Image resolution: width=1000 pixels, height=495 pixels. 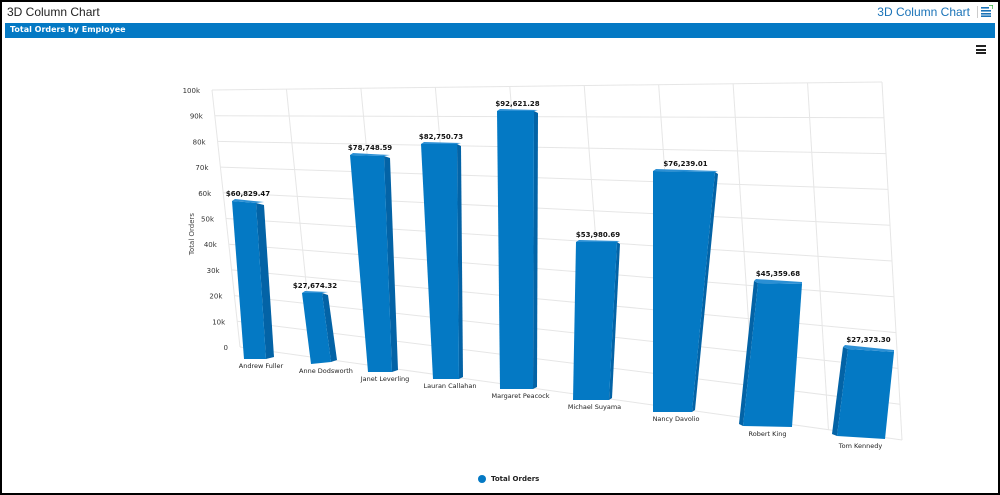 I want to click on x-axis-label: Andrew Fuller, so click(x=261, y=366).